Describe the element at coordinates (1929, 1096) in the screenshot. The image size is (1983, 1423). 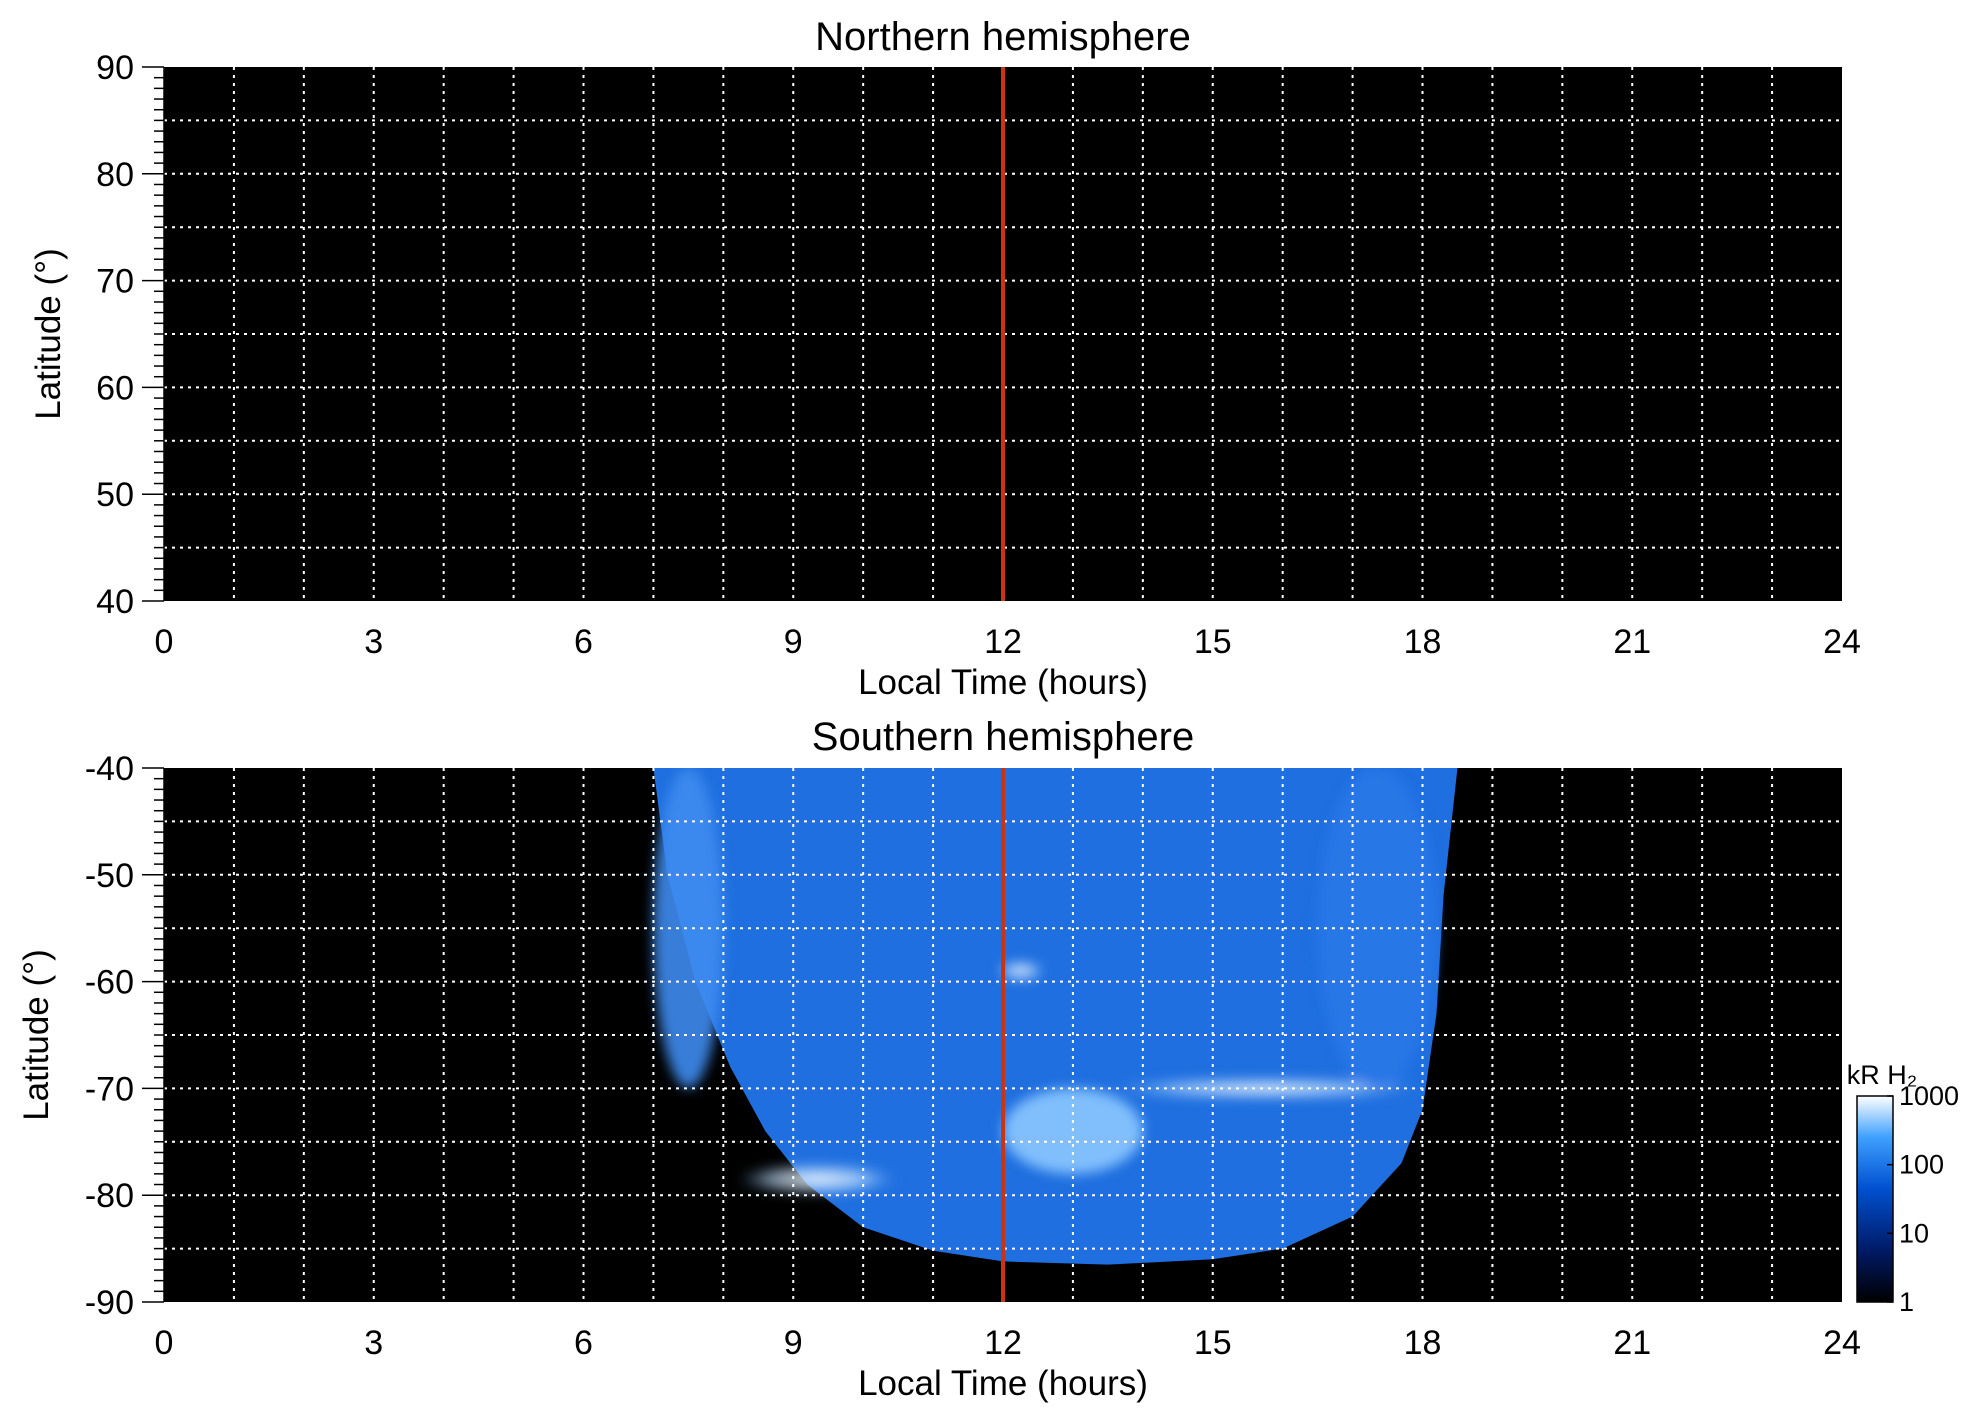
I see `colorbar-tick-label: 1000` at that location.